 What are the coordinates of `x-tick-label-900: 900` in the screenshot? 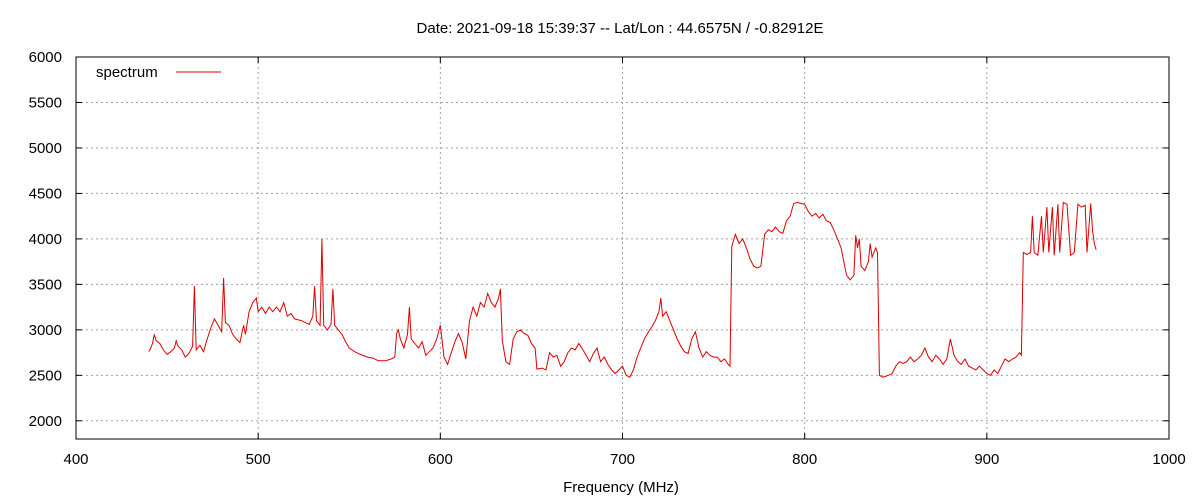 It's located at (986, 459).